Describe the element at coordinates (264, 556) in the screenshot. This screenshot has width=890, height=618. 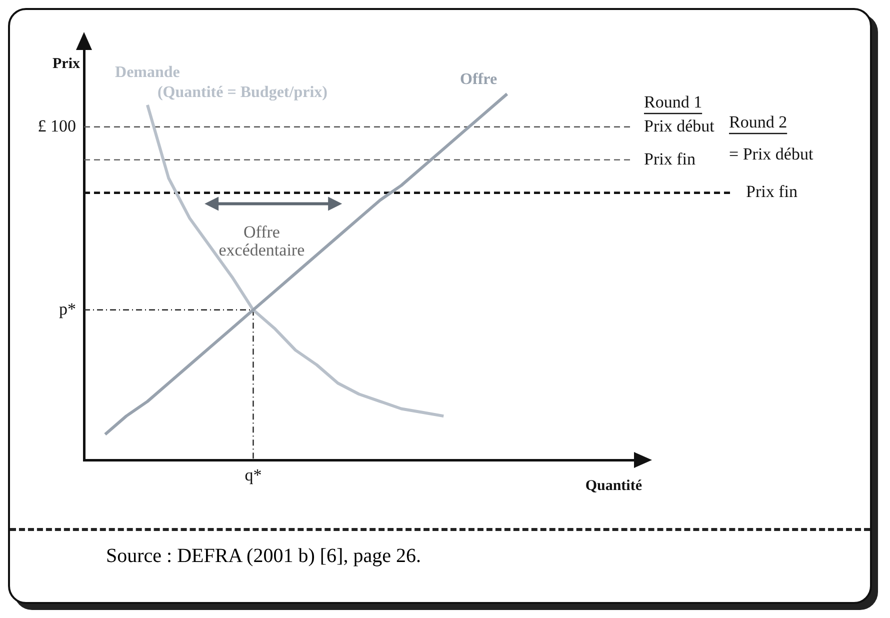
I see `source-note: Source : DEFRA (2001 b) [6], page 26.` at that location.